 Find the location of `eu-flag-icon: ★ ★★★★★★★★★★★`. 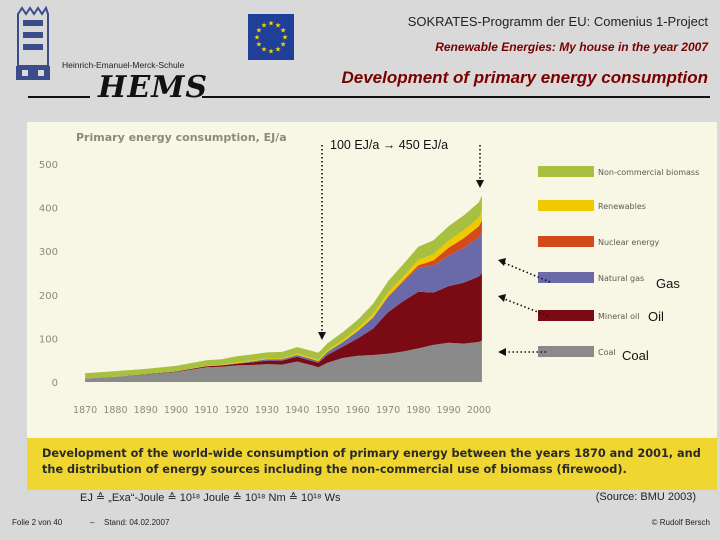

eu-flag-icon: ★ ★★★★★★★★★★★ is located at coordinates (271, 37).